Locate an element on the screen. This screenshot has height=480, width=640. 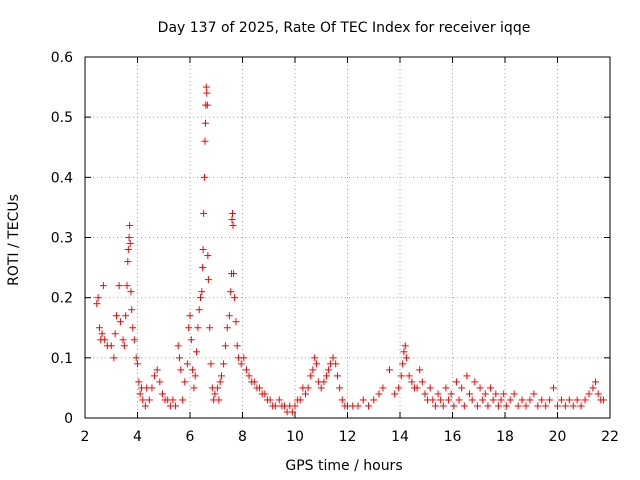
x-tick-label: 2 is located at coordinates (85, 437).